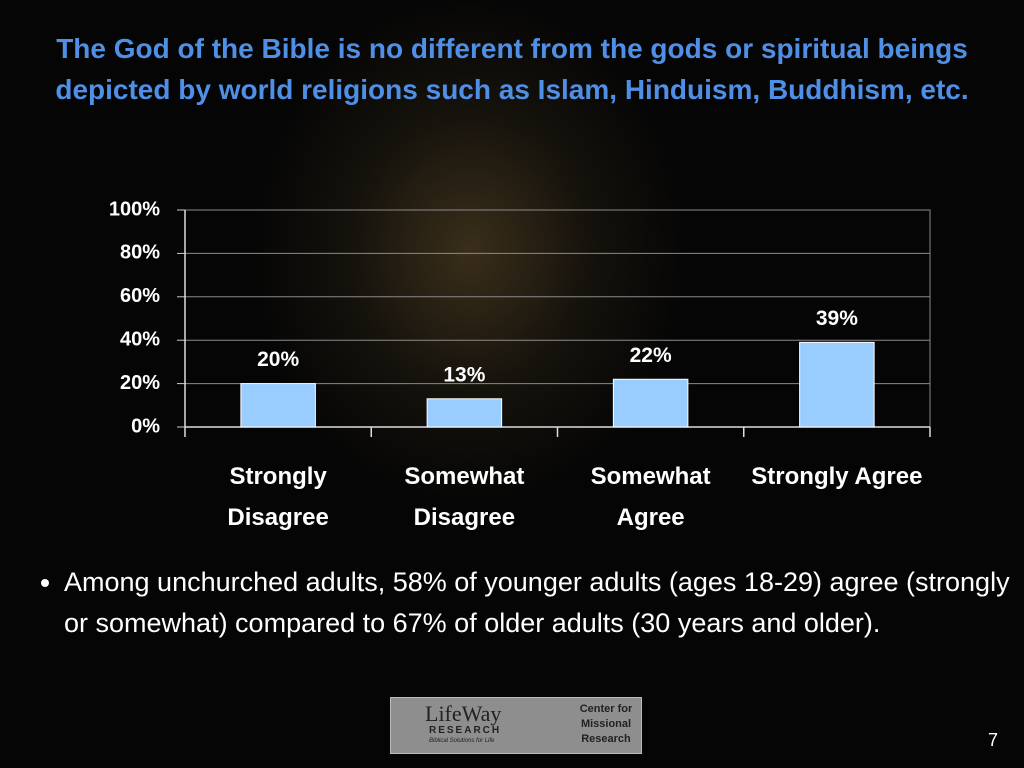  Describe the element at coordinates (464, 497) in the screenshot. I see `x-tick-label: Somewhat Disagree` at that location.